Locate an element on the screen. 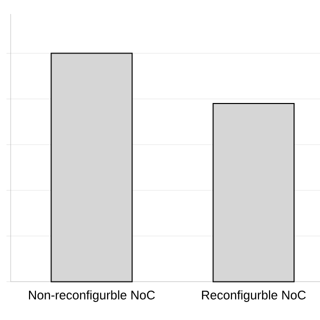 The image size is (320, 320). x-tick-label: Reconfigurble NoC is located at coordinates (254, 296).